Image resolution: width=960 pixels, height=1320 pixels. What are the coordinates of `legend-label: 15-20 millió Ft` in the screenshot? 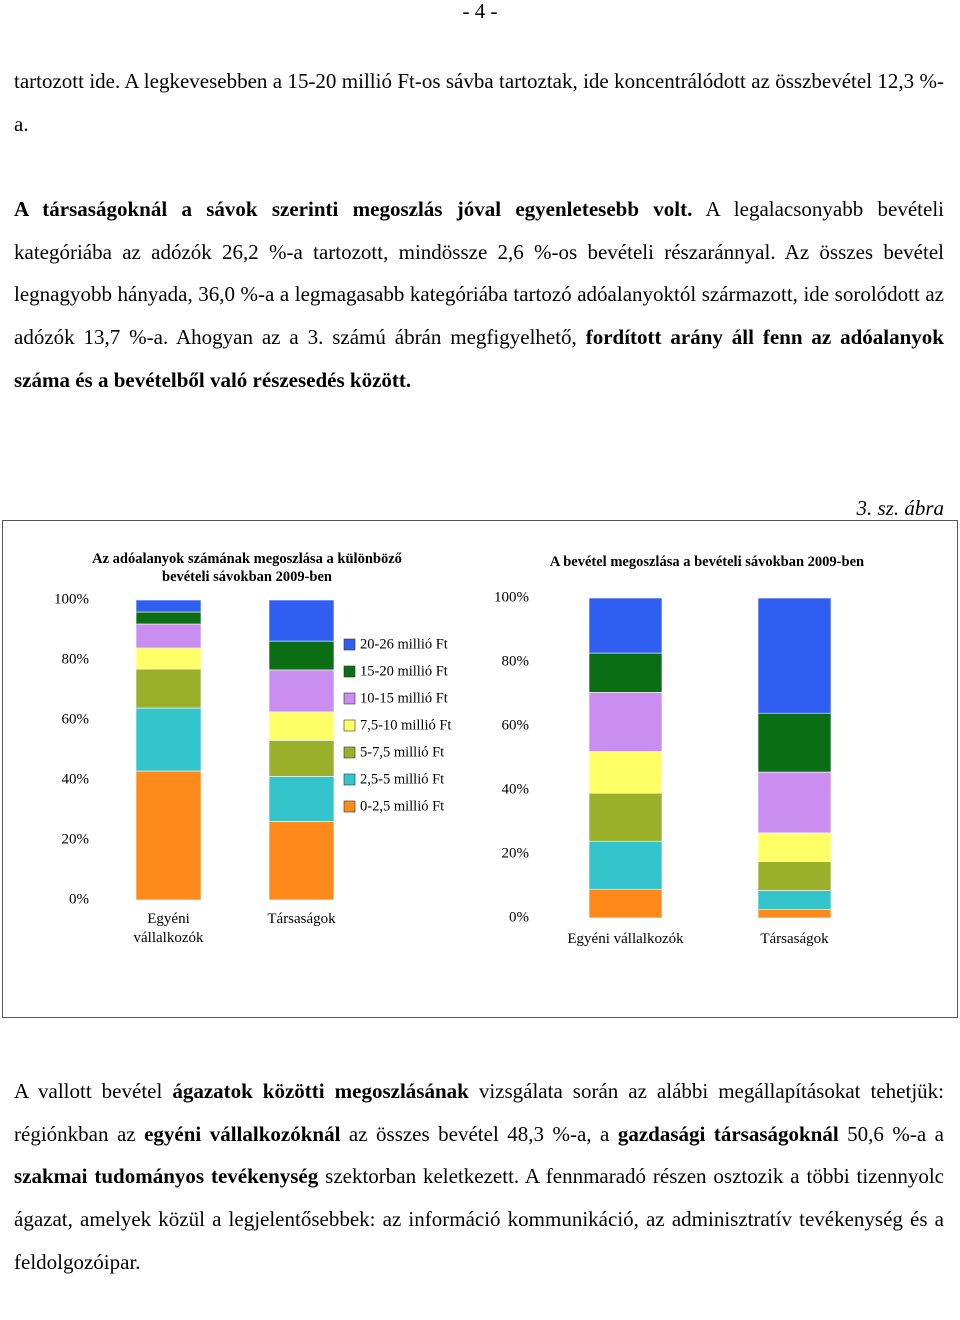 It's located at (404, 671).